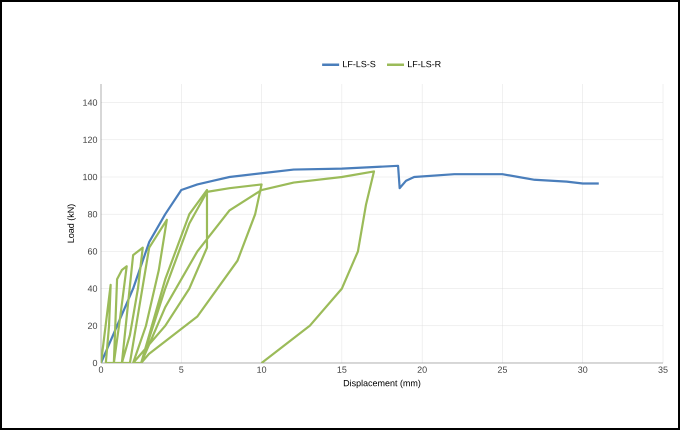 This screenshot has height=430, width=680. I want to click on x-tick-label: 20, so click(422, 369).